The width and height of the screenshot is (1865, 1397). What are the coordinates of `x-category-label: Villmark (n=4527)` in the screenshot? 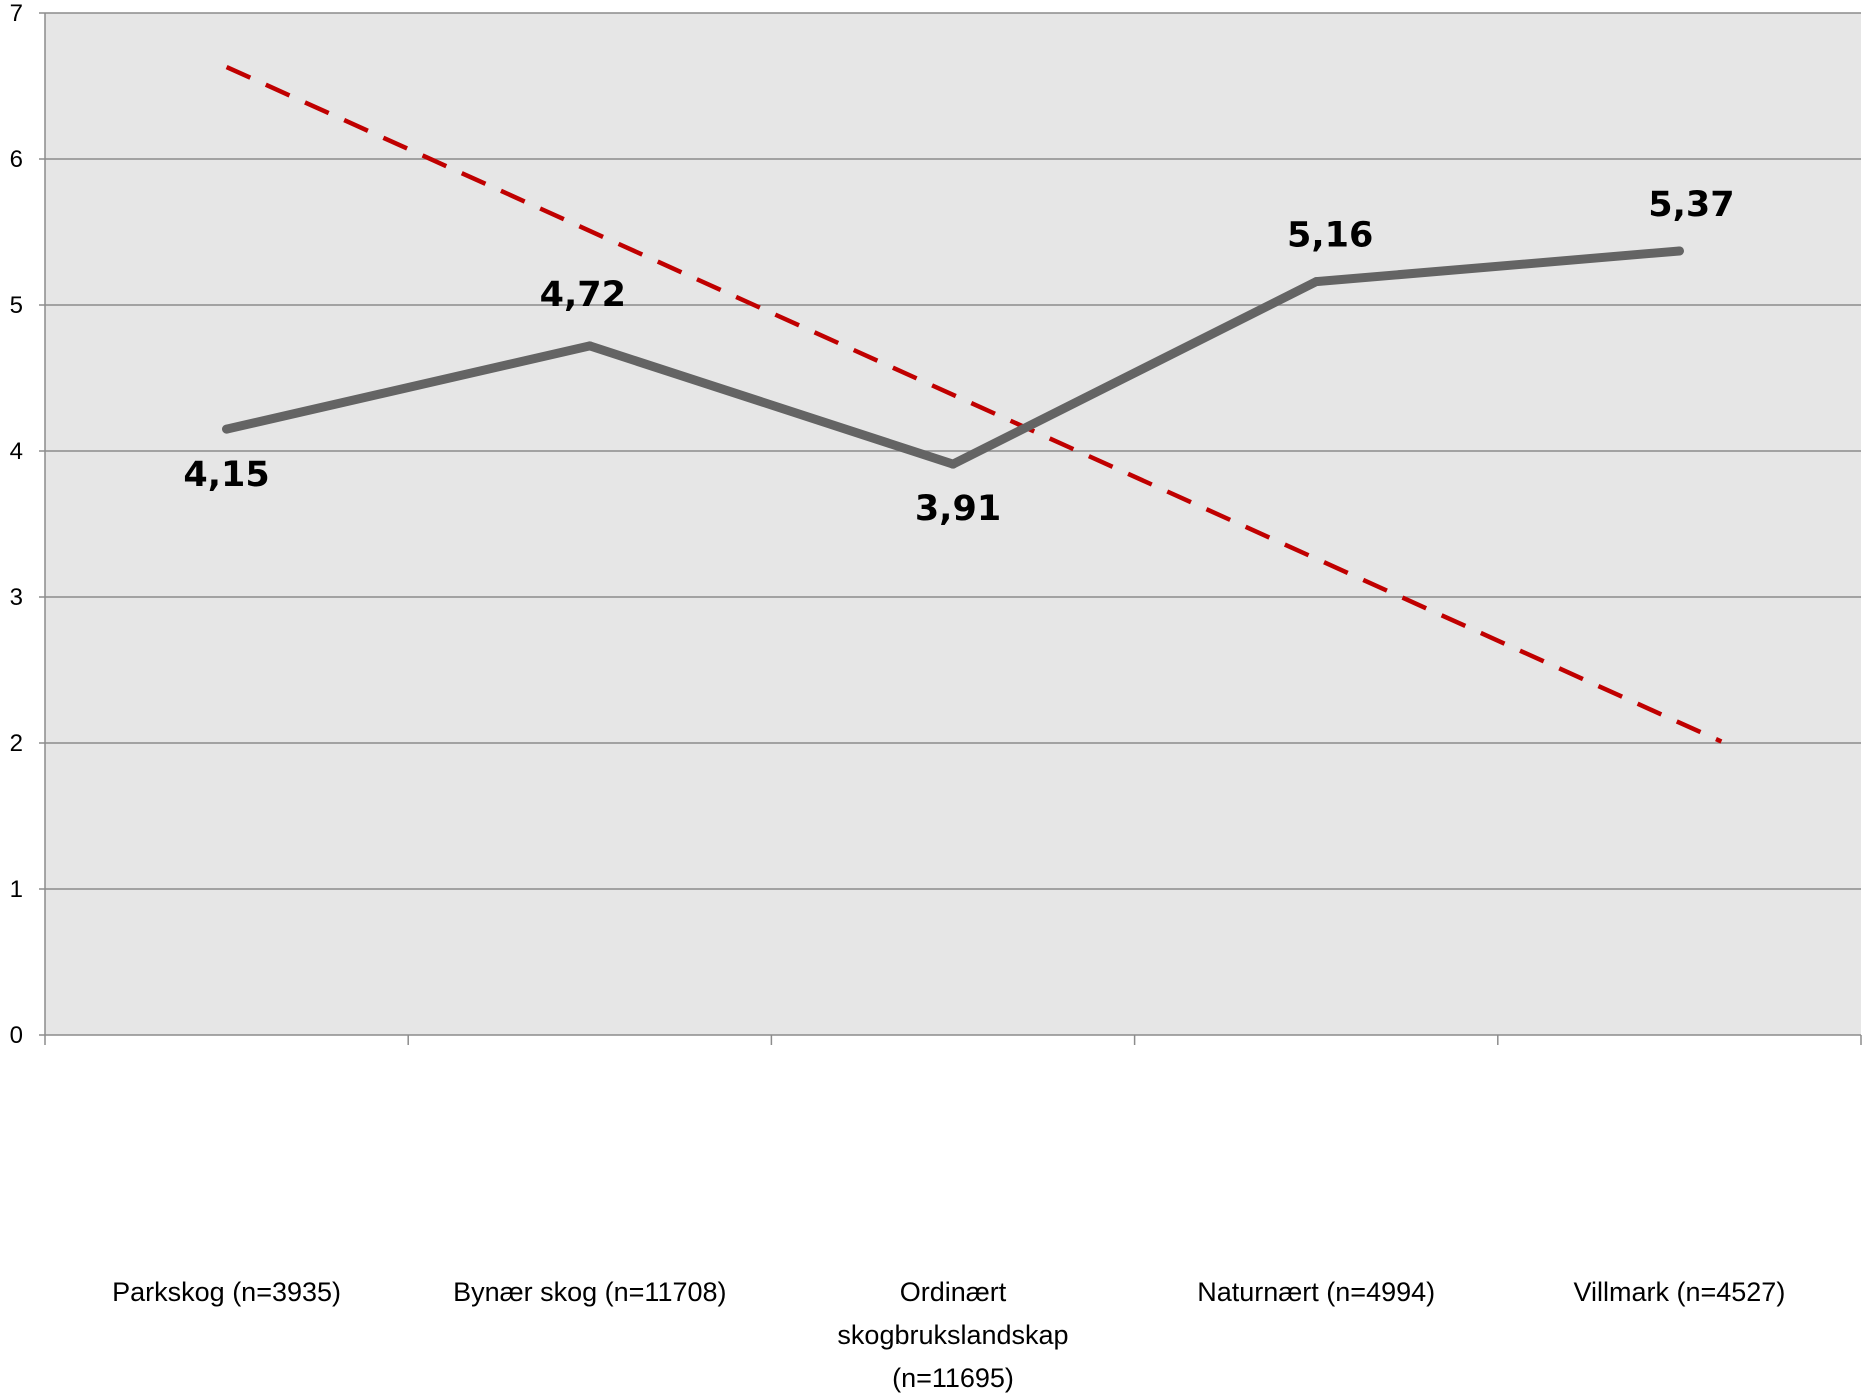 It's located at (1679, 1292).